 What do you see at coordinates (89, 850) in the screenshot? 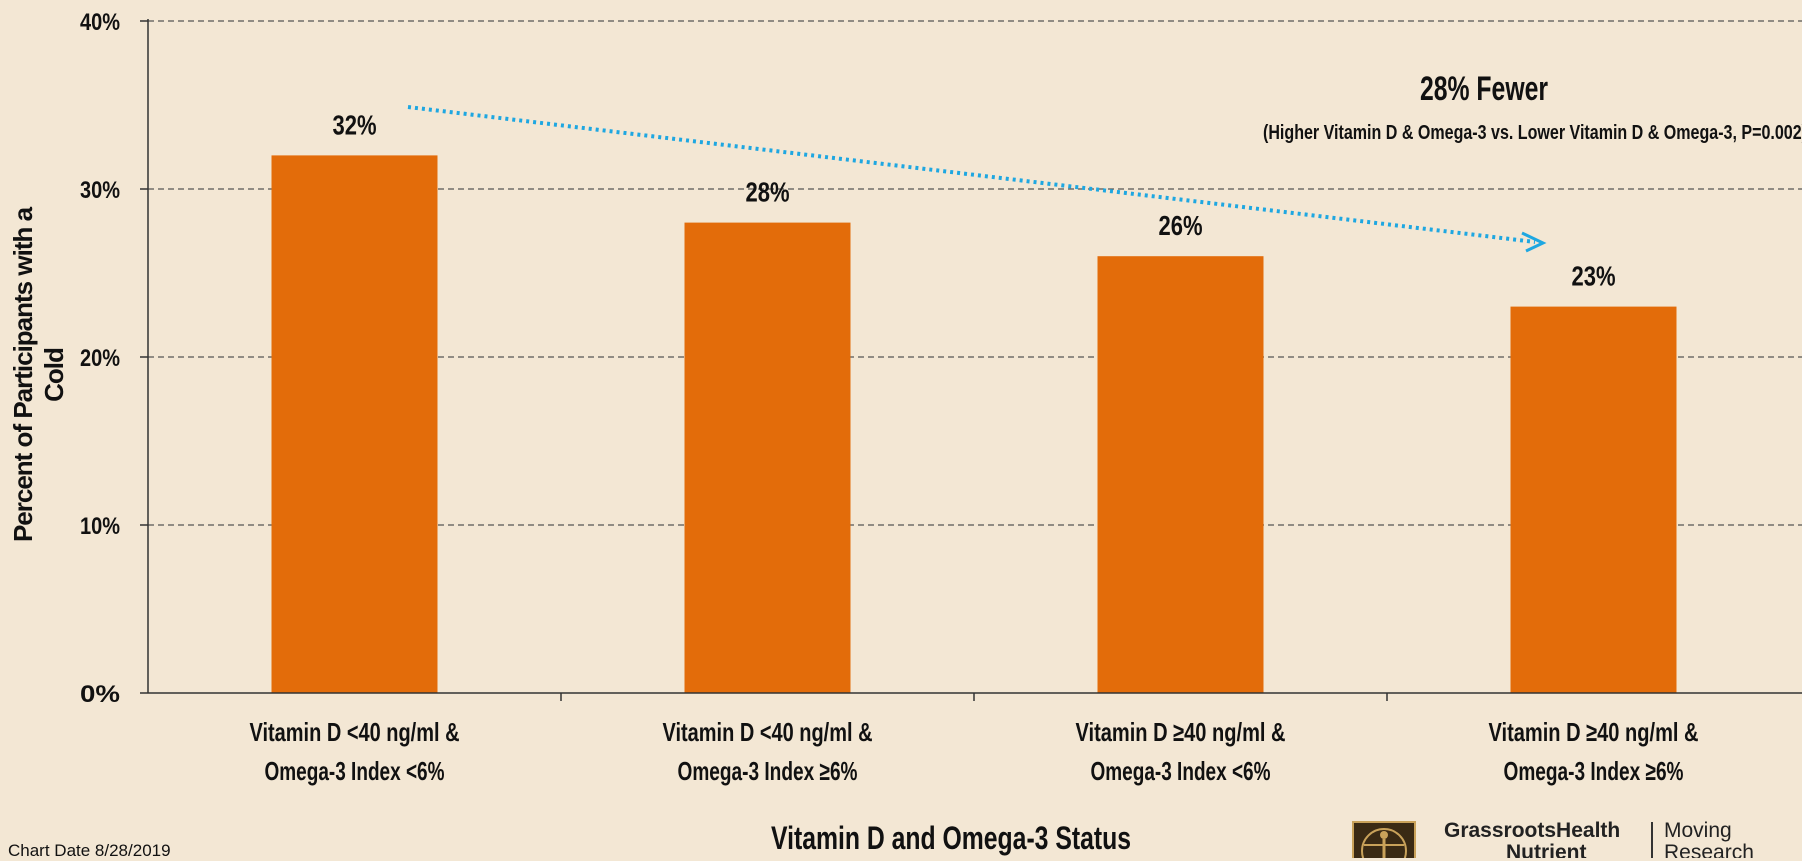
I see `chart-date: Chart Date 8/28/2019` at bounding box center [89, 850].